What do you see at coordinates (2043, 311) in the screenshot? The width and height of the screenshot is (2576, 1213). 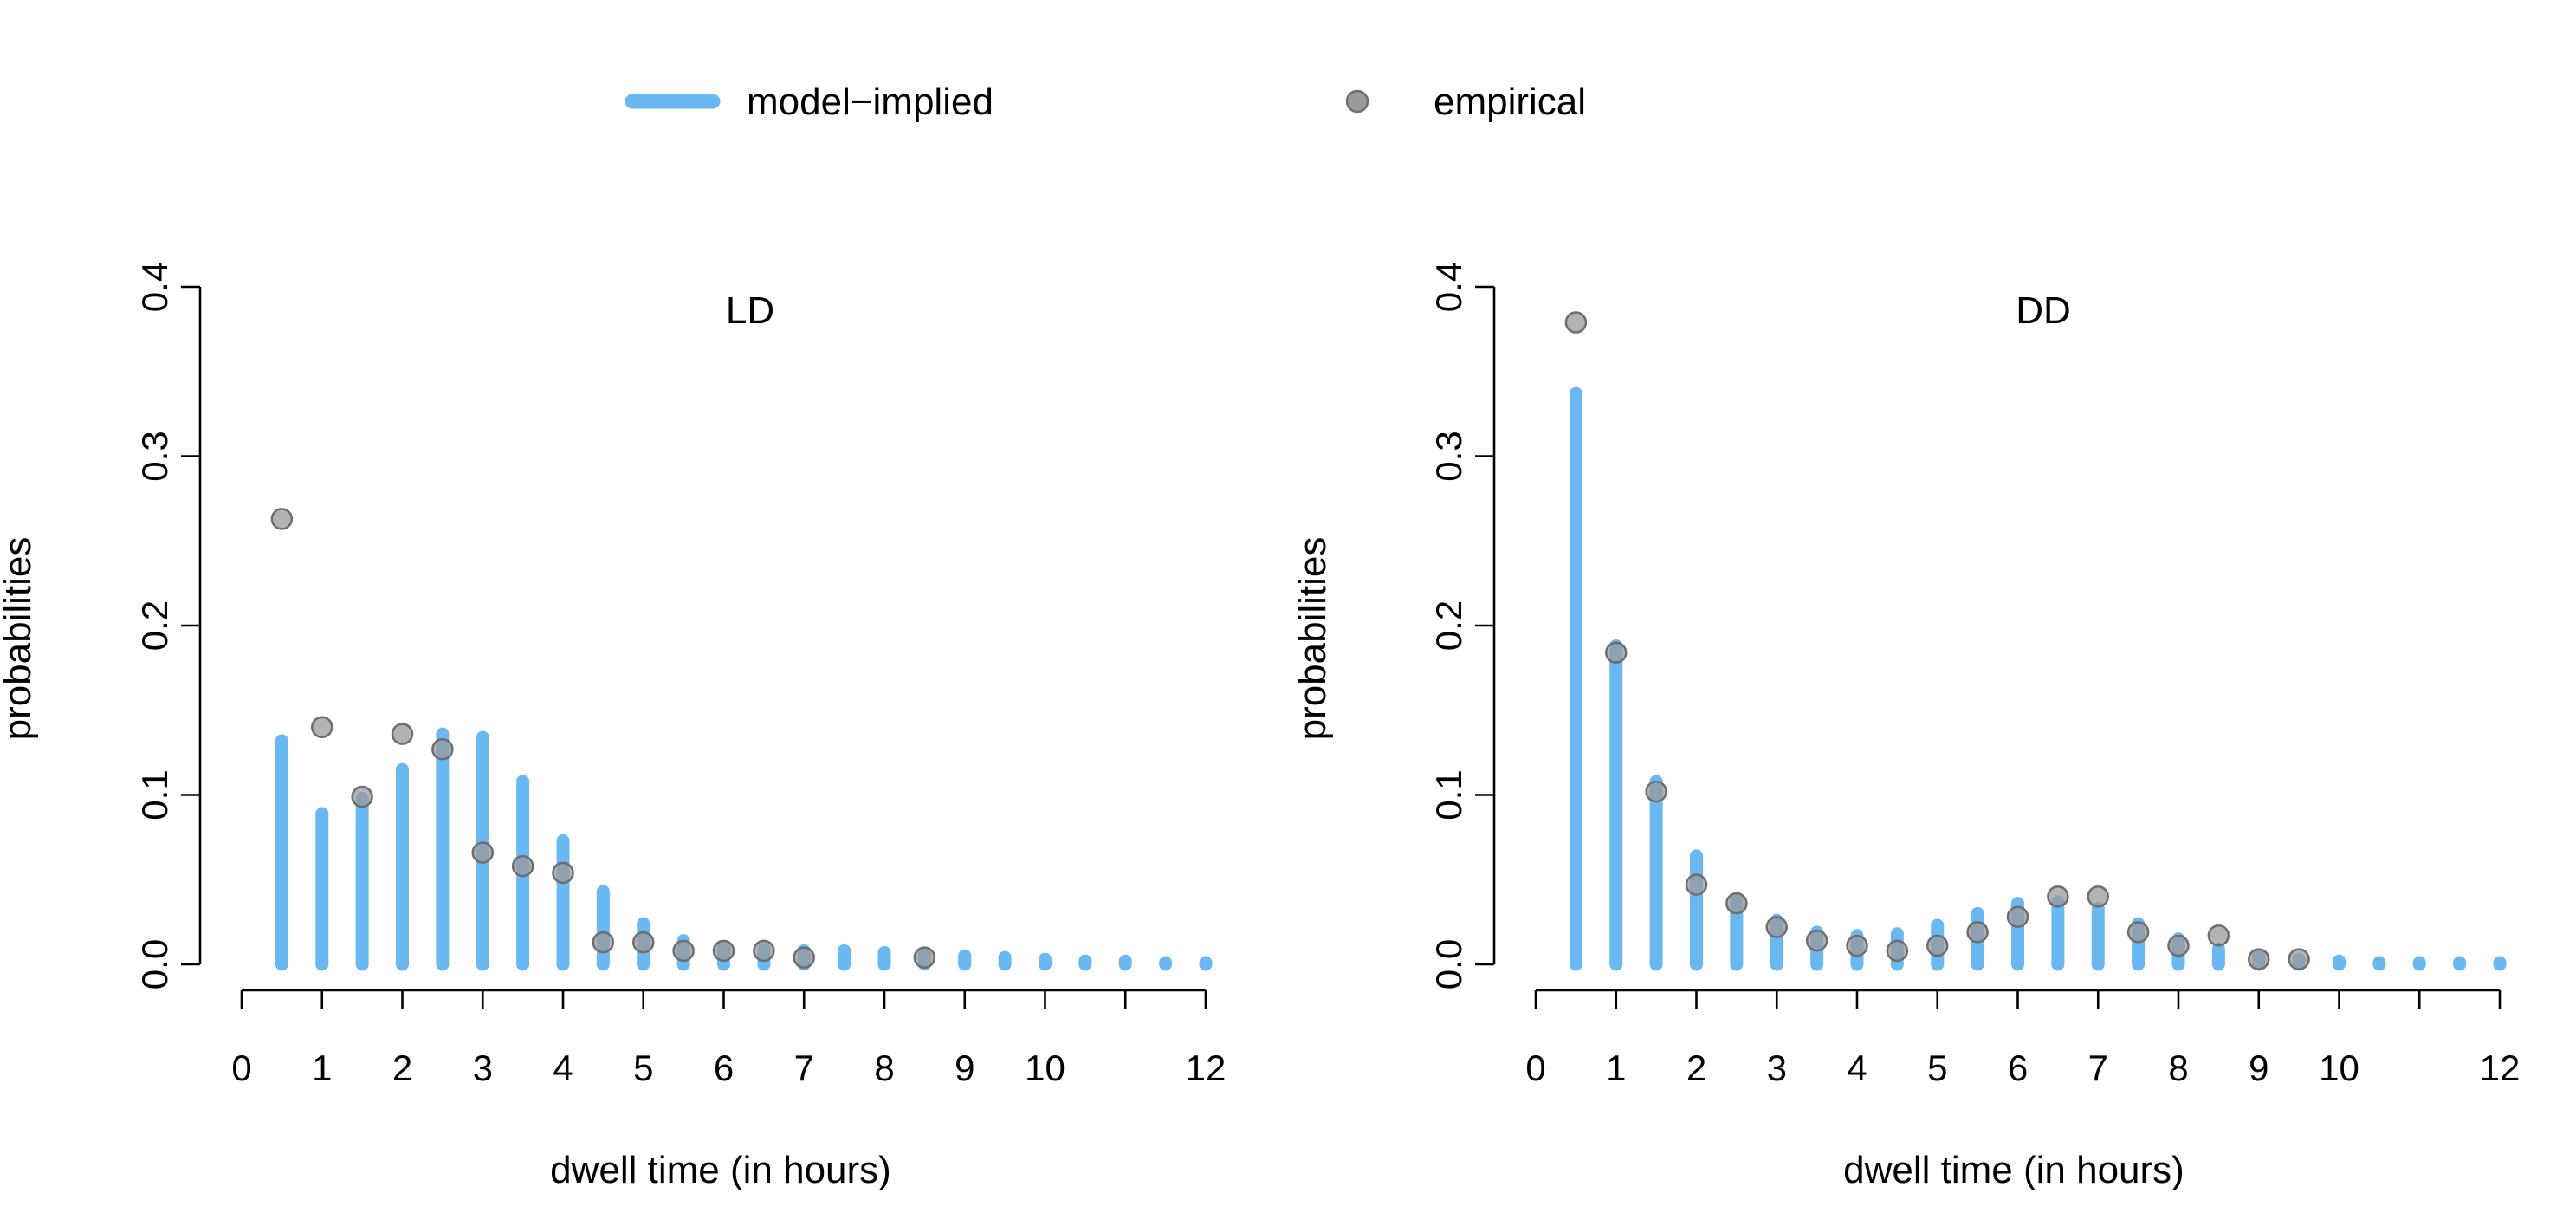 I see `panel-title: DD` at bounding box center [2043, 311].